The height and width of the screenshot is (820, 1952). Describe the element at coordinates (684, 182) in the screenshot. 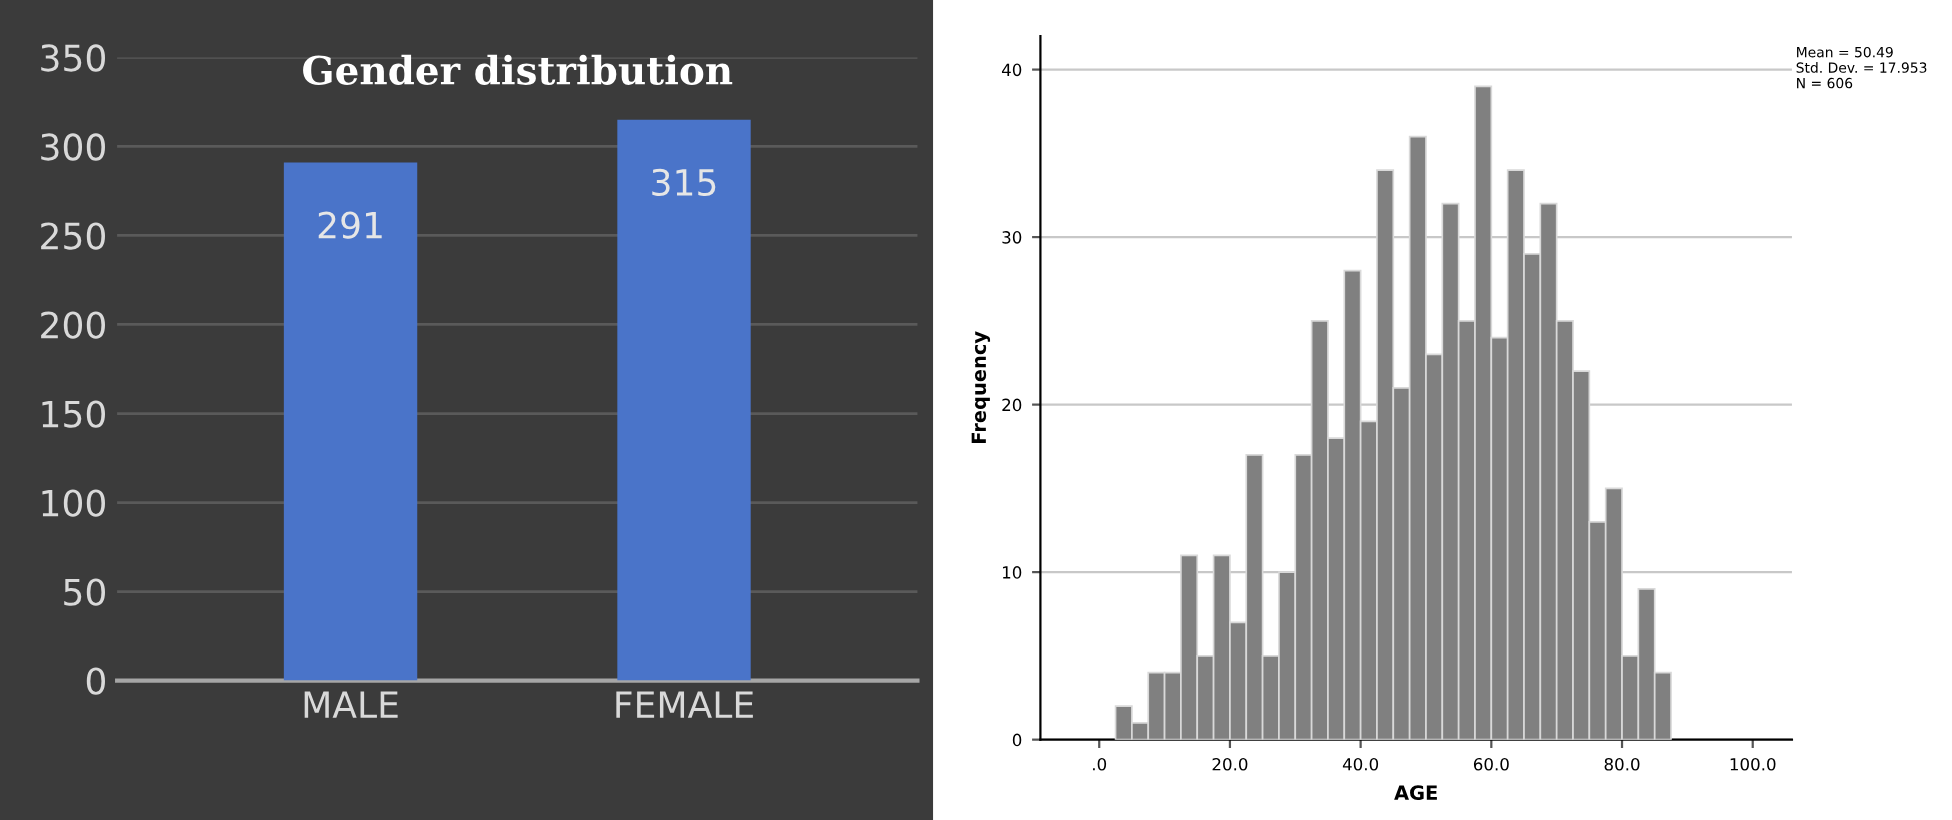

I see `data-label: 315` at that location.